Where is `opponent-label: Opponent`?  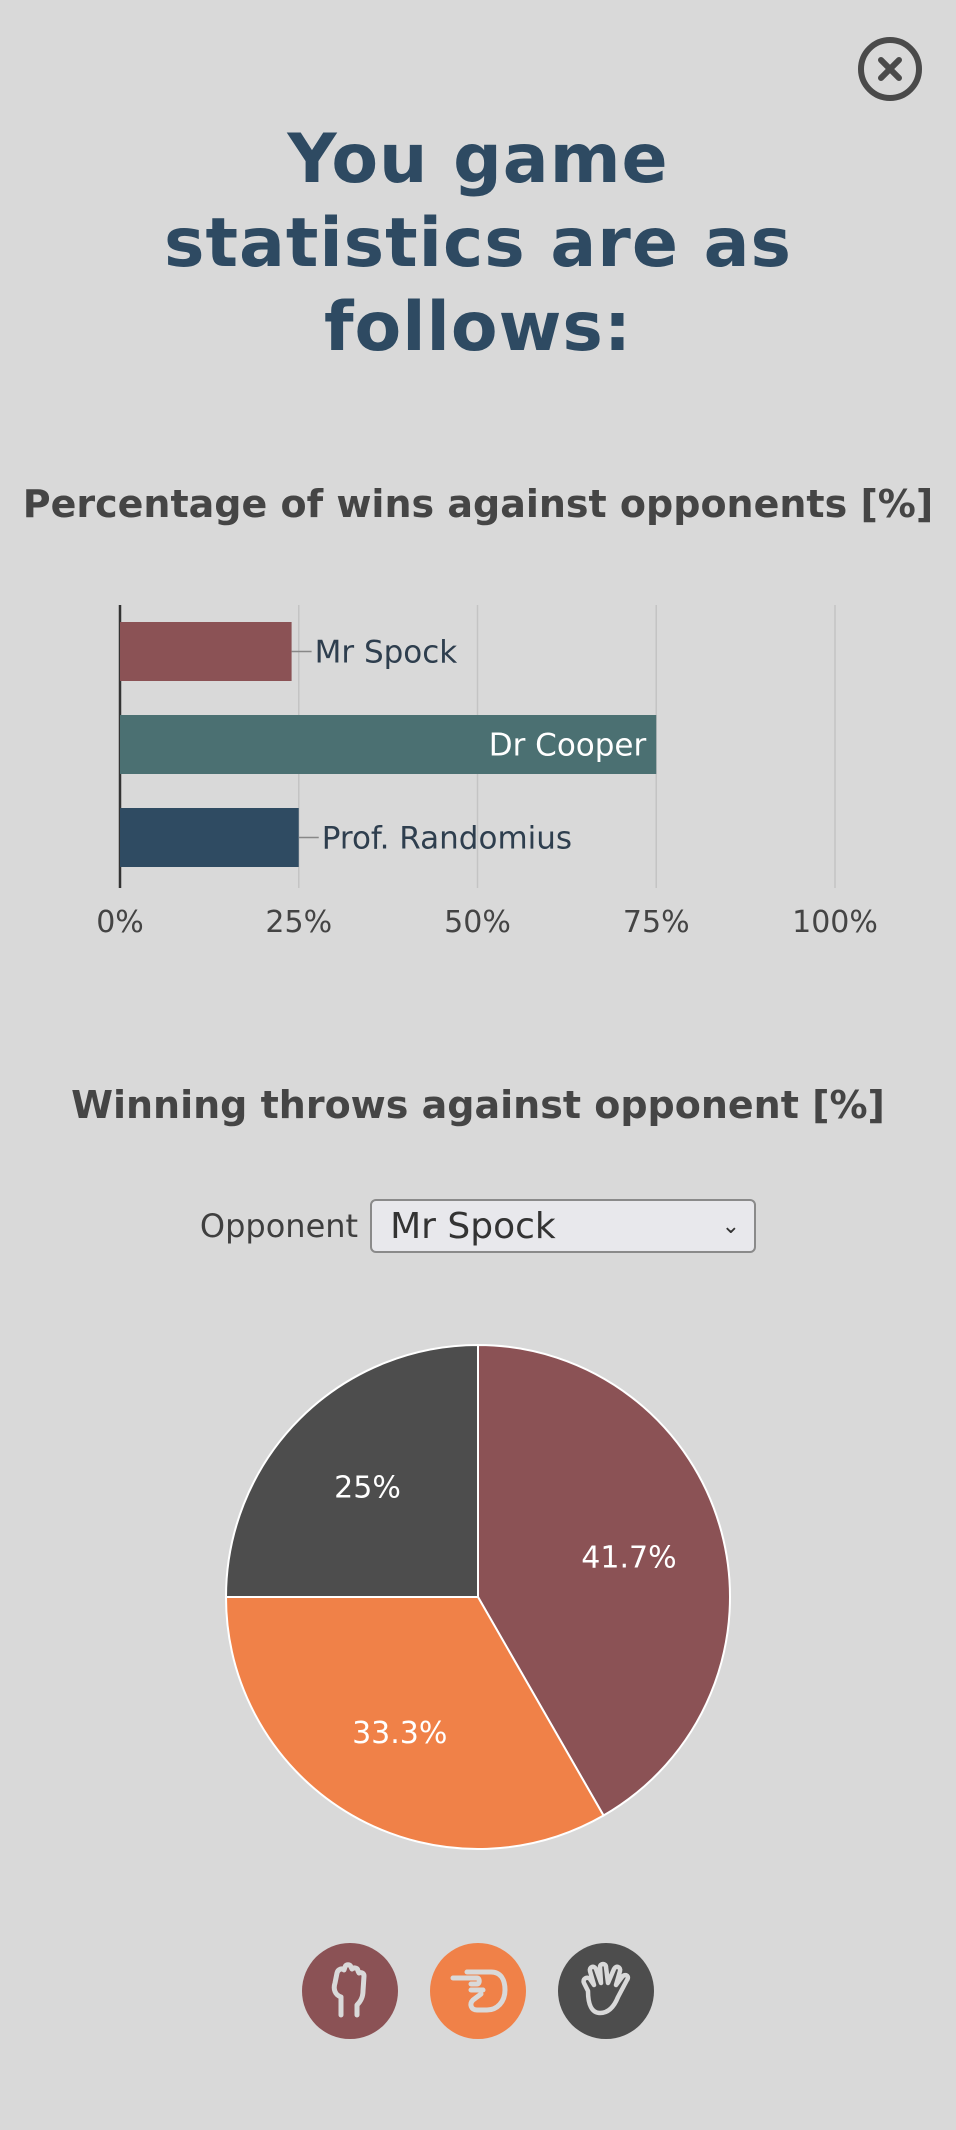 opponent-label: Opponent is located at coordinates (279, 1226).